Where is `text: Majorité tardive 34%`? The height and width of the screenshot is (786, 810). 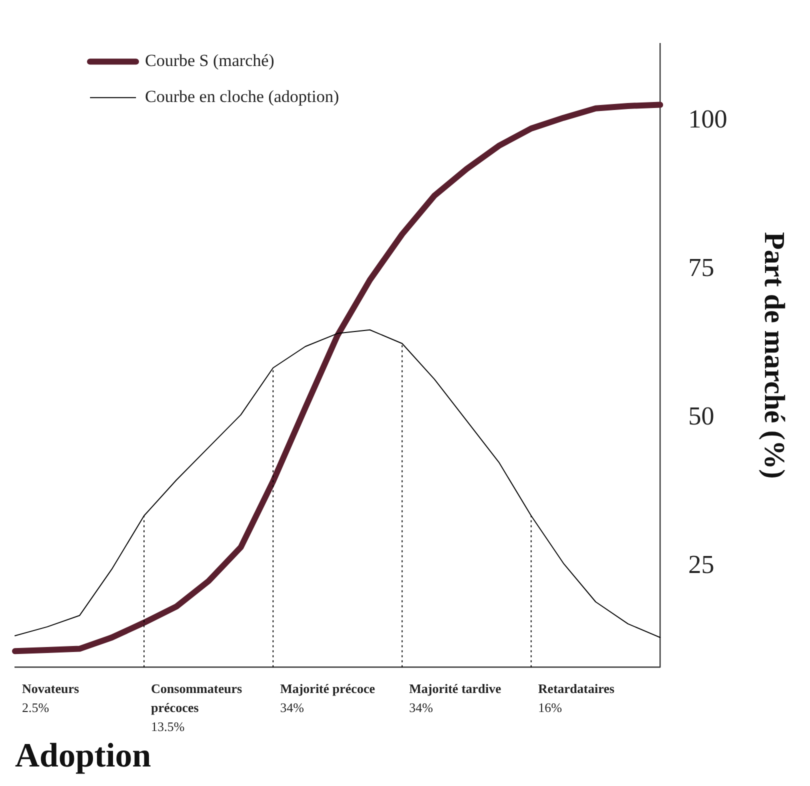 text: Majorité tardive 34% is located at coordinates (455, 698).